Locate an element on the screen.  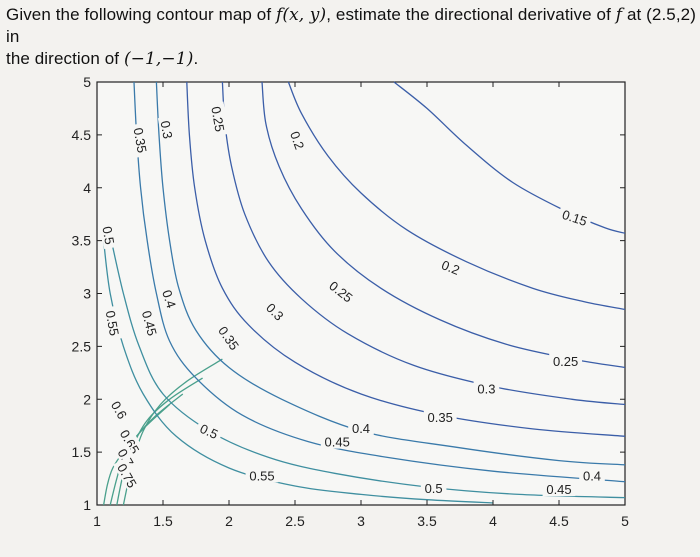
x-tick-label: 1 is located at coordinates (97, 521).